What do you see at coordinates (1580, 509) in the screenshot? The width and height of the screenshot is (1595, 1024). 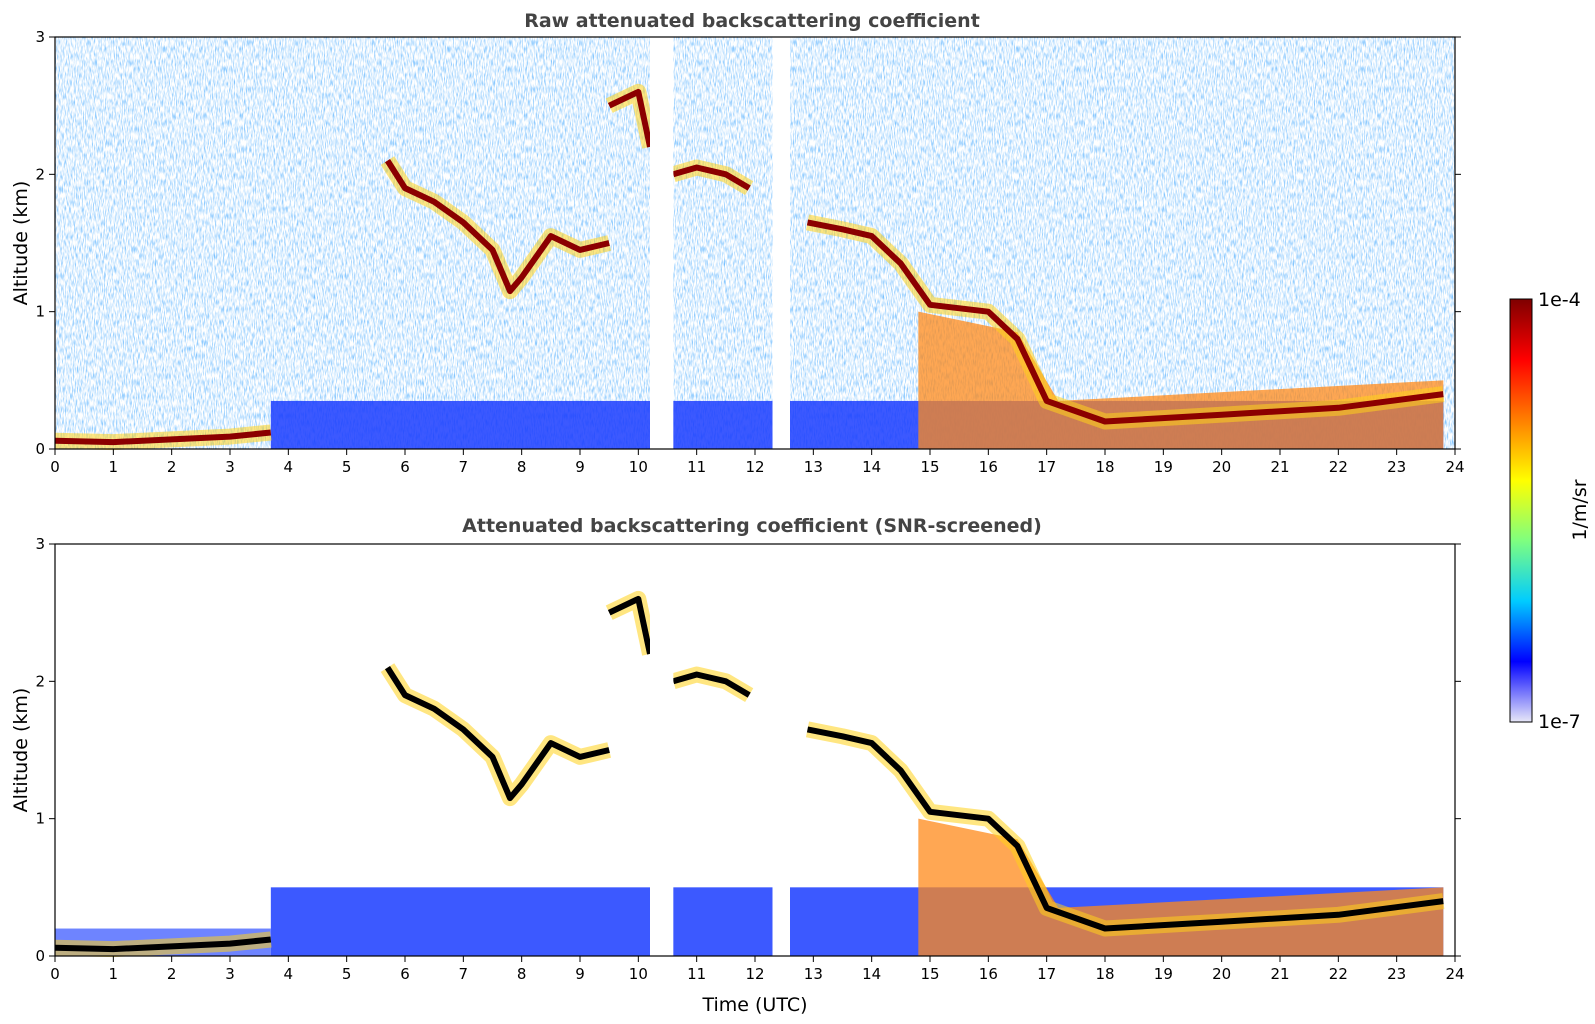 I see `colorbar-unit-label: 1/m/sr` at bounding box center [1580, 509].